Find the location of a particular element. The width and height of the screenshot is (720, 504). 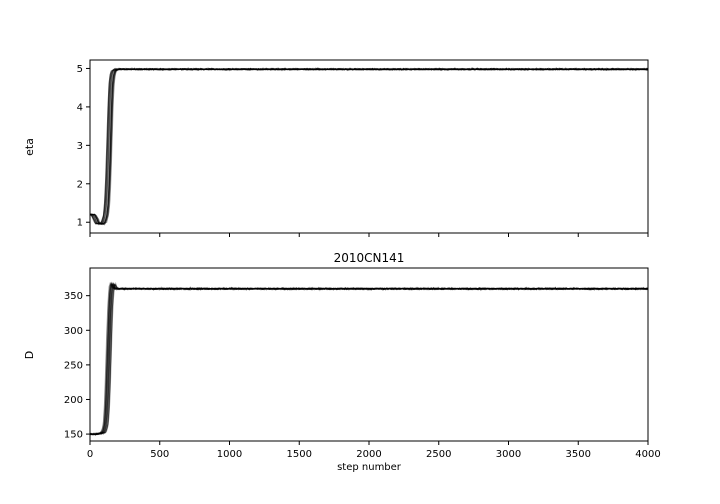

x-tick-label: 4000 is located at coordinates (647, 454).